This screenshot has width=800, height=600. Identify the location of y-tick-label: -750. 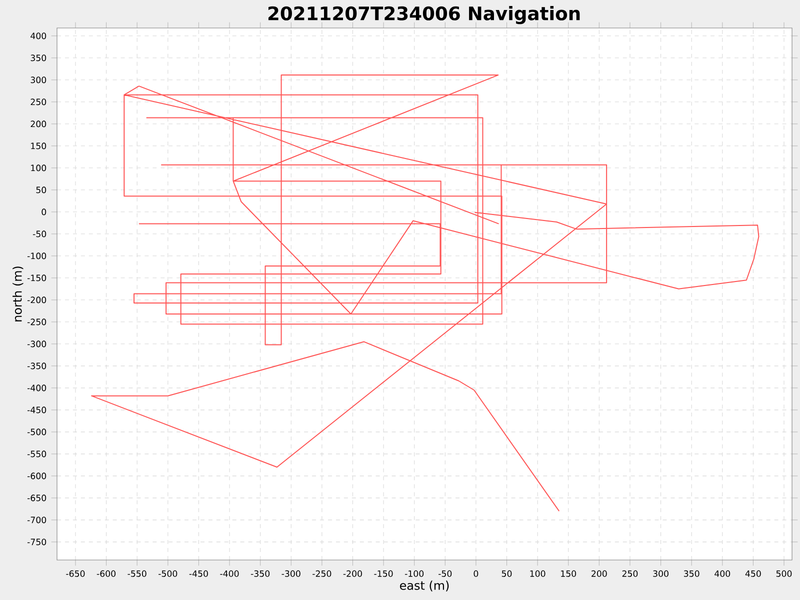
(36, 542).